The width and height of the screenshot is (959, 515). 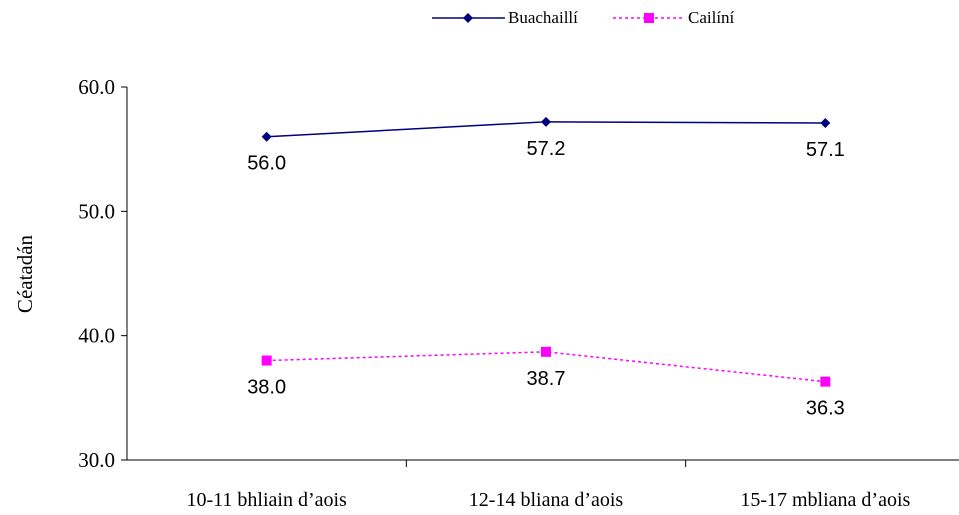 What do you see at coordinates (468, 18) in the screenshot?
I see `legend-marker-diamond-icon` at bounding box center [468, 18].